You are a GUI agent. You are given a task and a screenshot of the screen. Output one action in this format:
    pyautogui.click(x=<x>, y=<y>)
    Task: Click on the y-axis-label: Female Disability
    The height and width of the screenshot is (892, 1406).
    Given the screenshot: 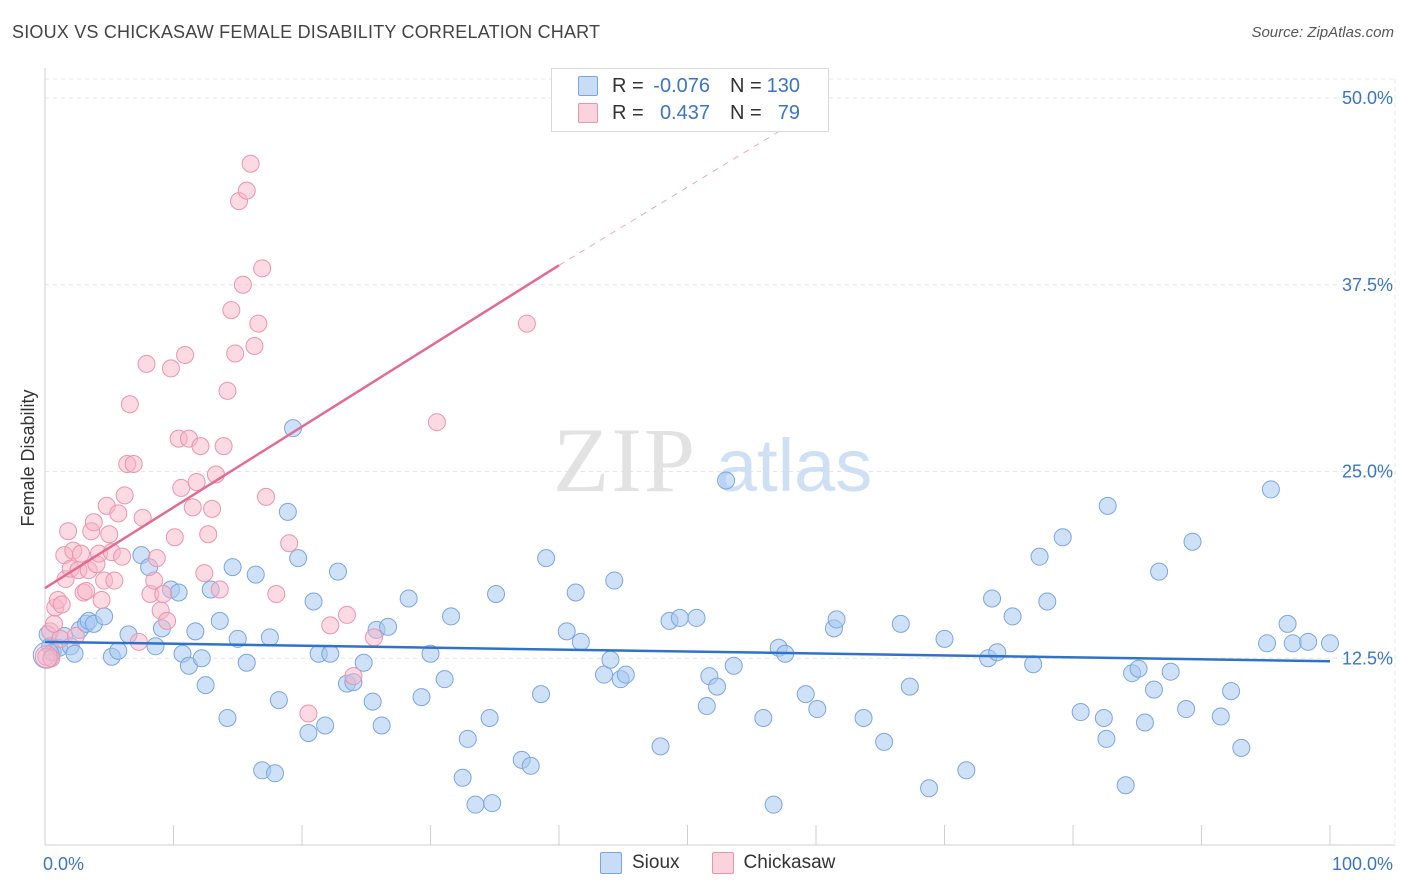 What is the action you would take?
    pyautogui.click(x=28, y=457)
    